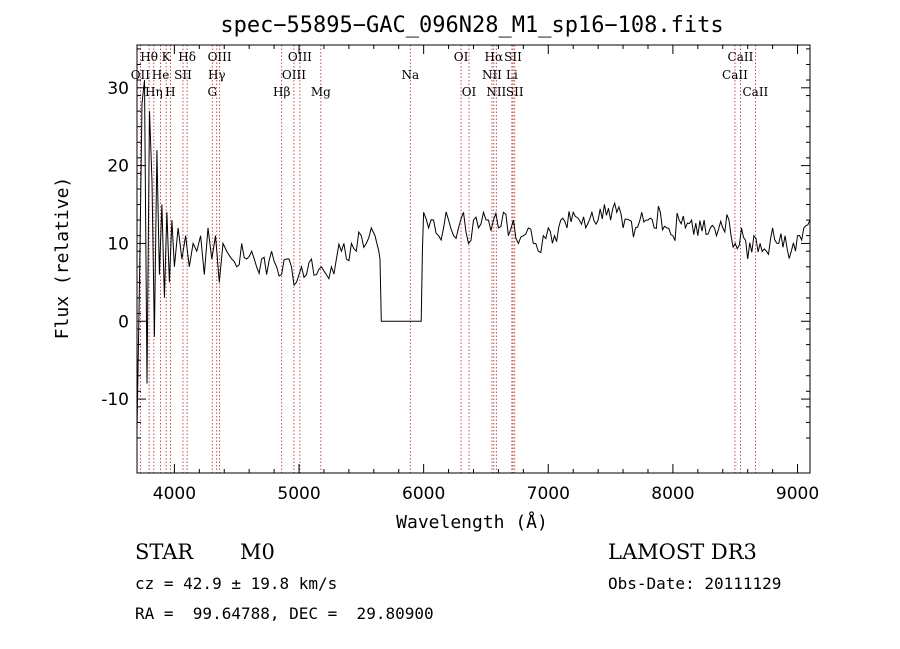  I want to click on y-tick-label: 20, so click(118, 167).